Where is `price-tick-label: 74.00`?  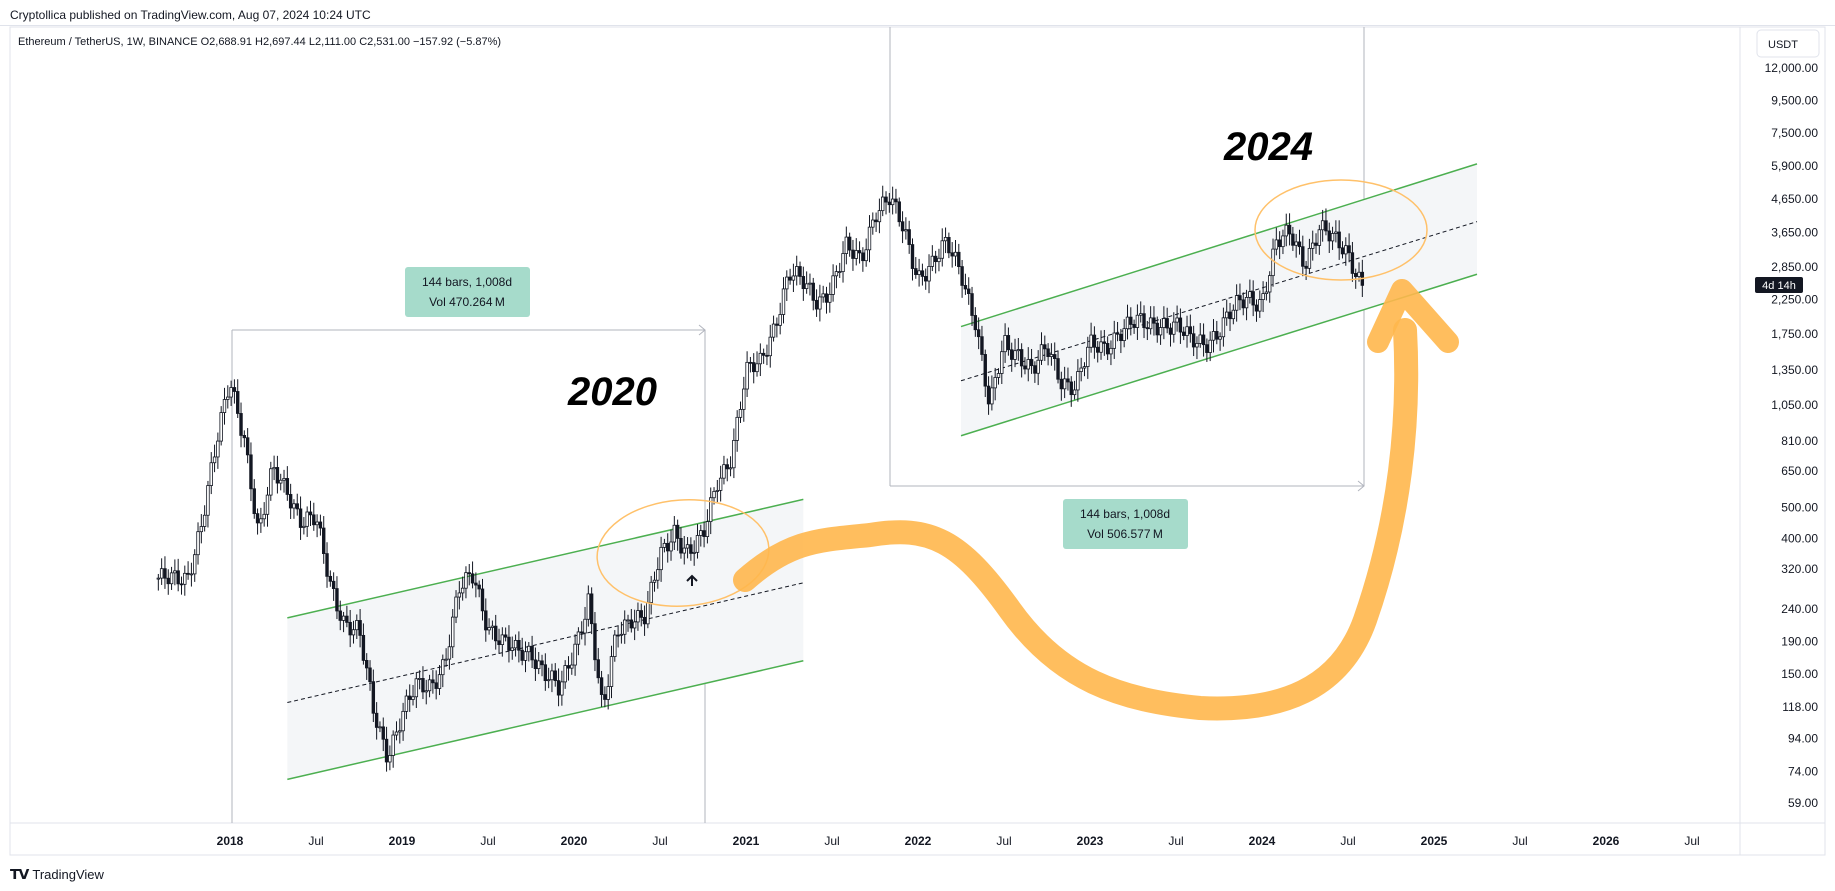
price-tick-label: 74.00 is located at coordinates (1803, 772).